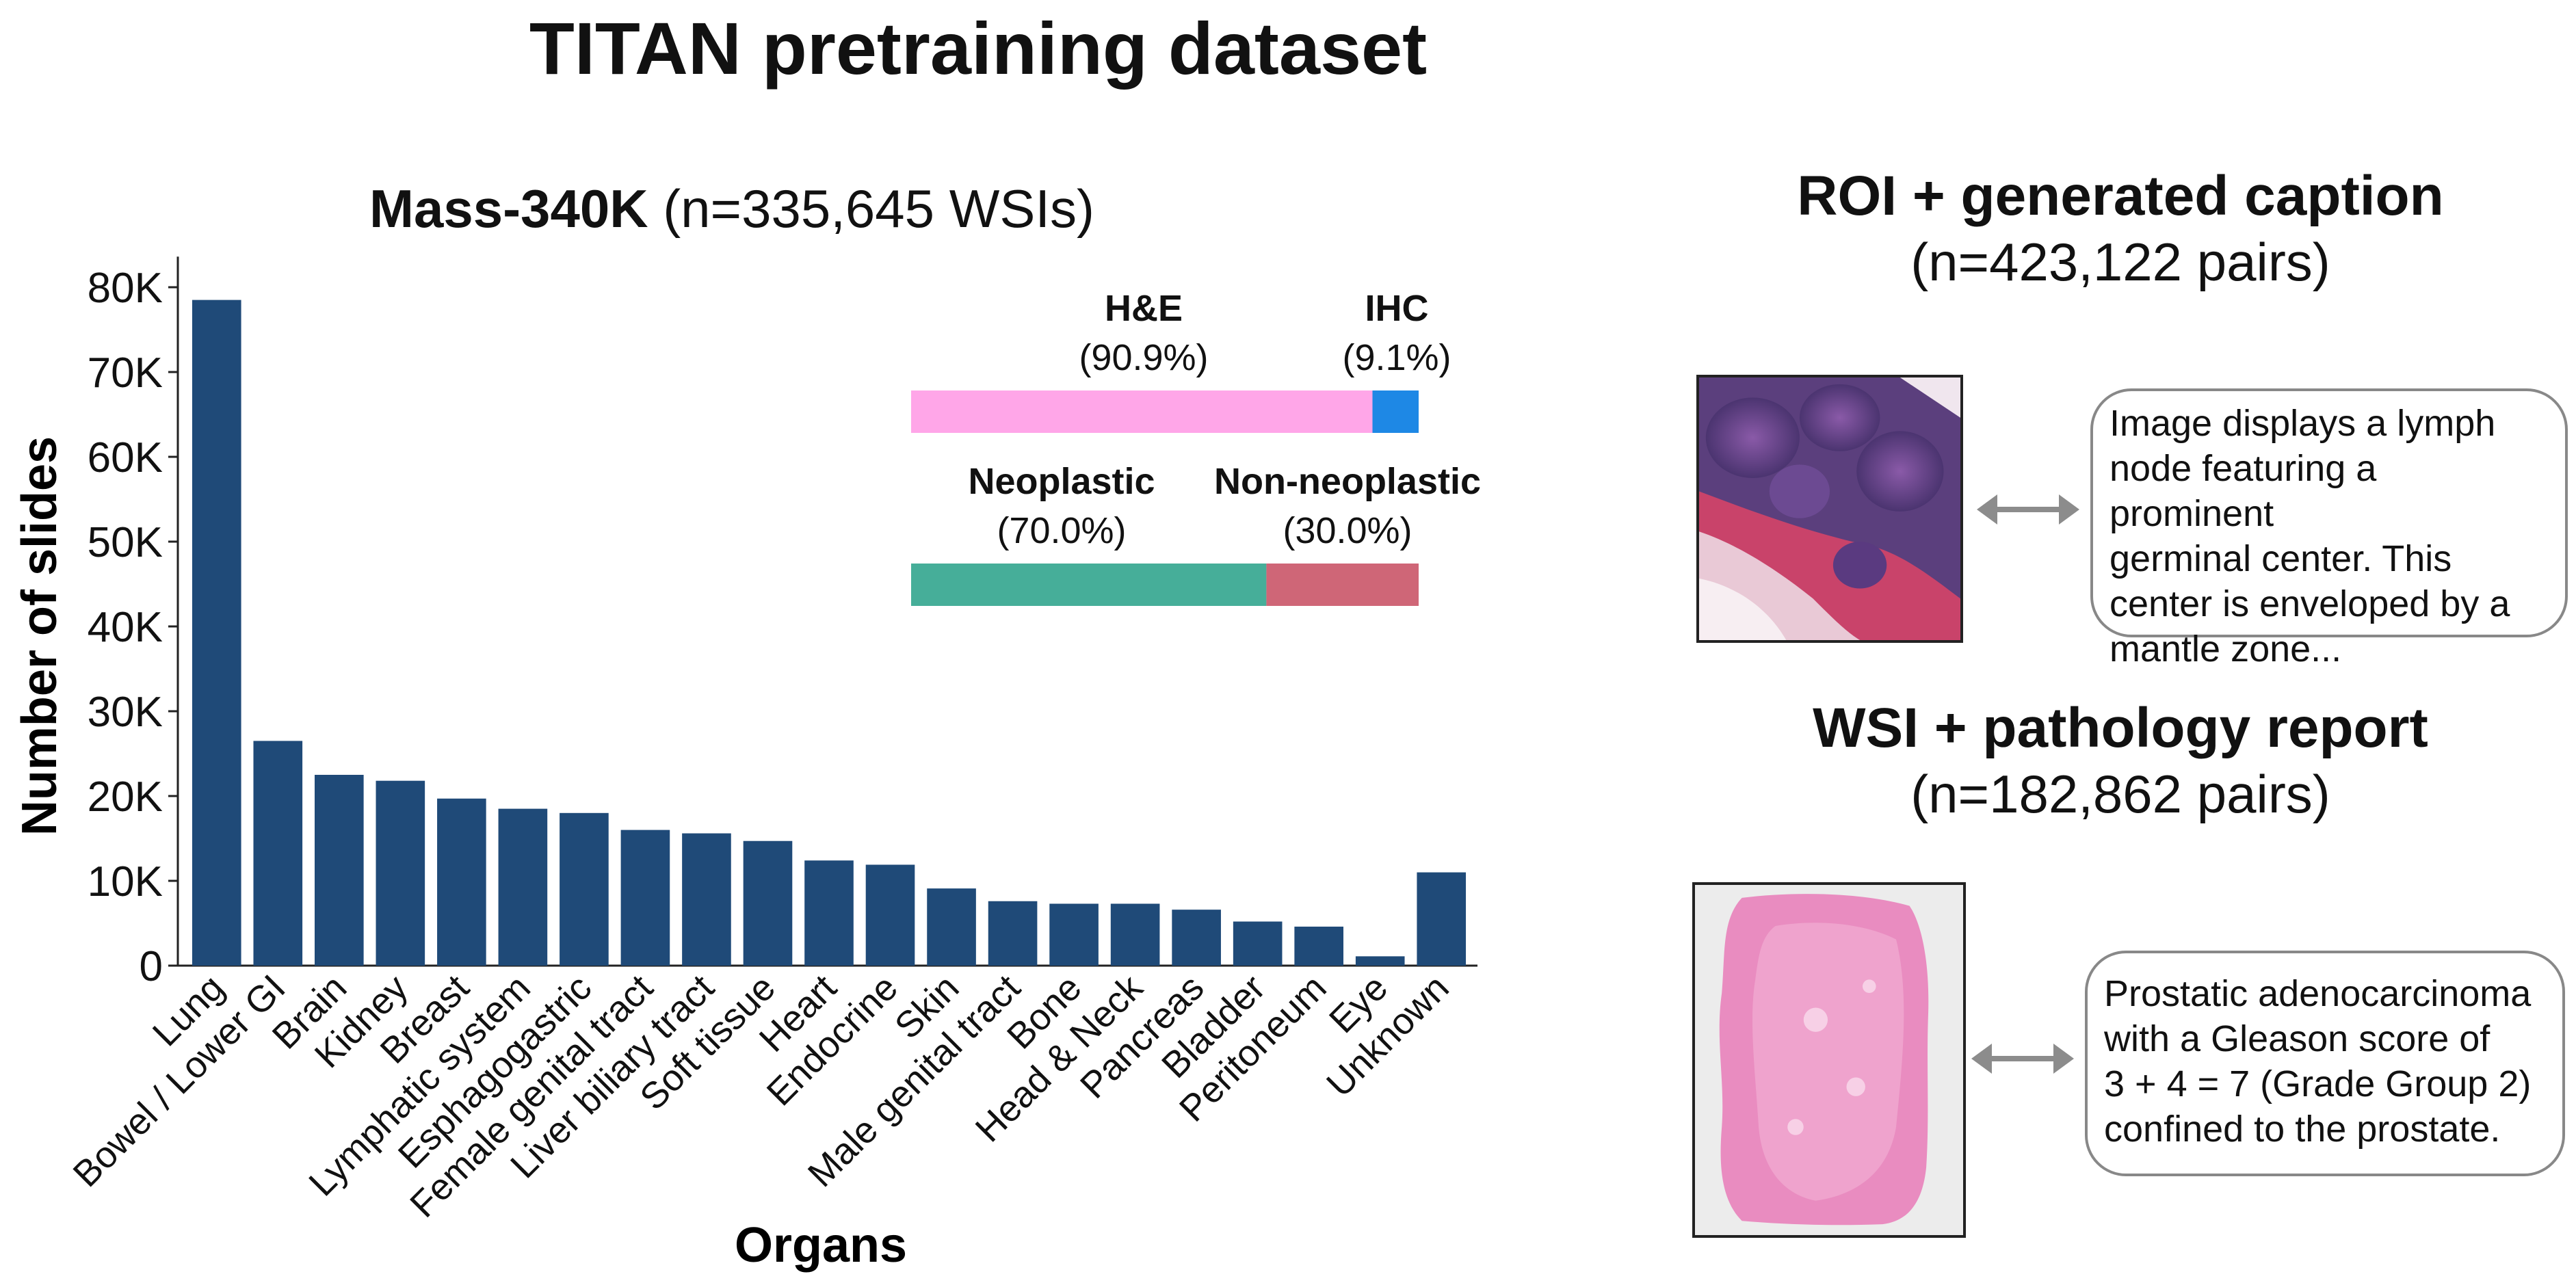  Describe the element at coordinates (2318, 993) in the screenshot. I see `wsi-caption-line: Prostatic adenocarcinoma` at that location.